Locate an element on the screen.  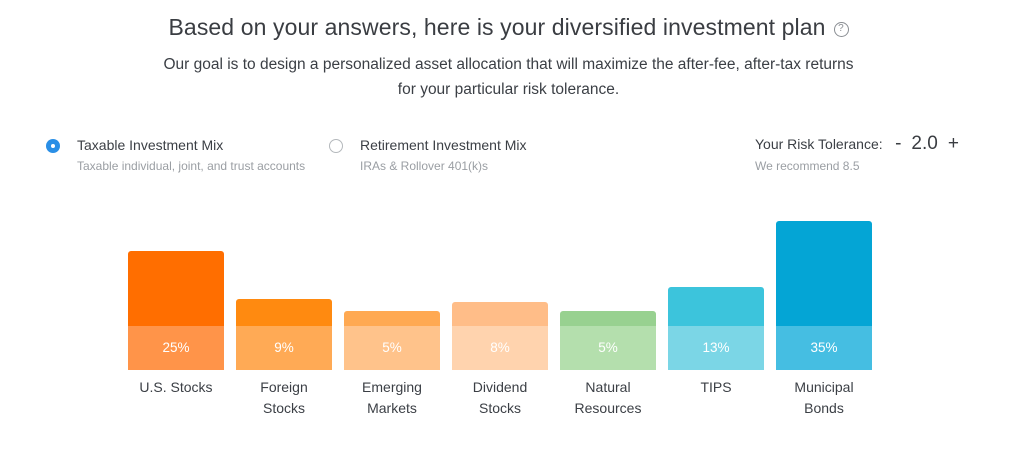
category-label: U.S. Stocks is located at coordinates (176, 387).